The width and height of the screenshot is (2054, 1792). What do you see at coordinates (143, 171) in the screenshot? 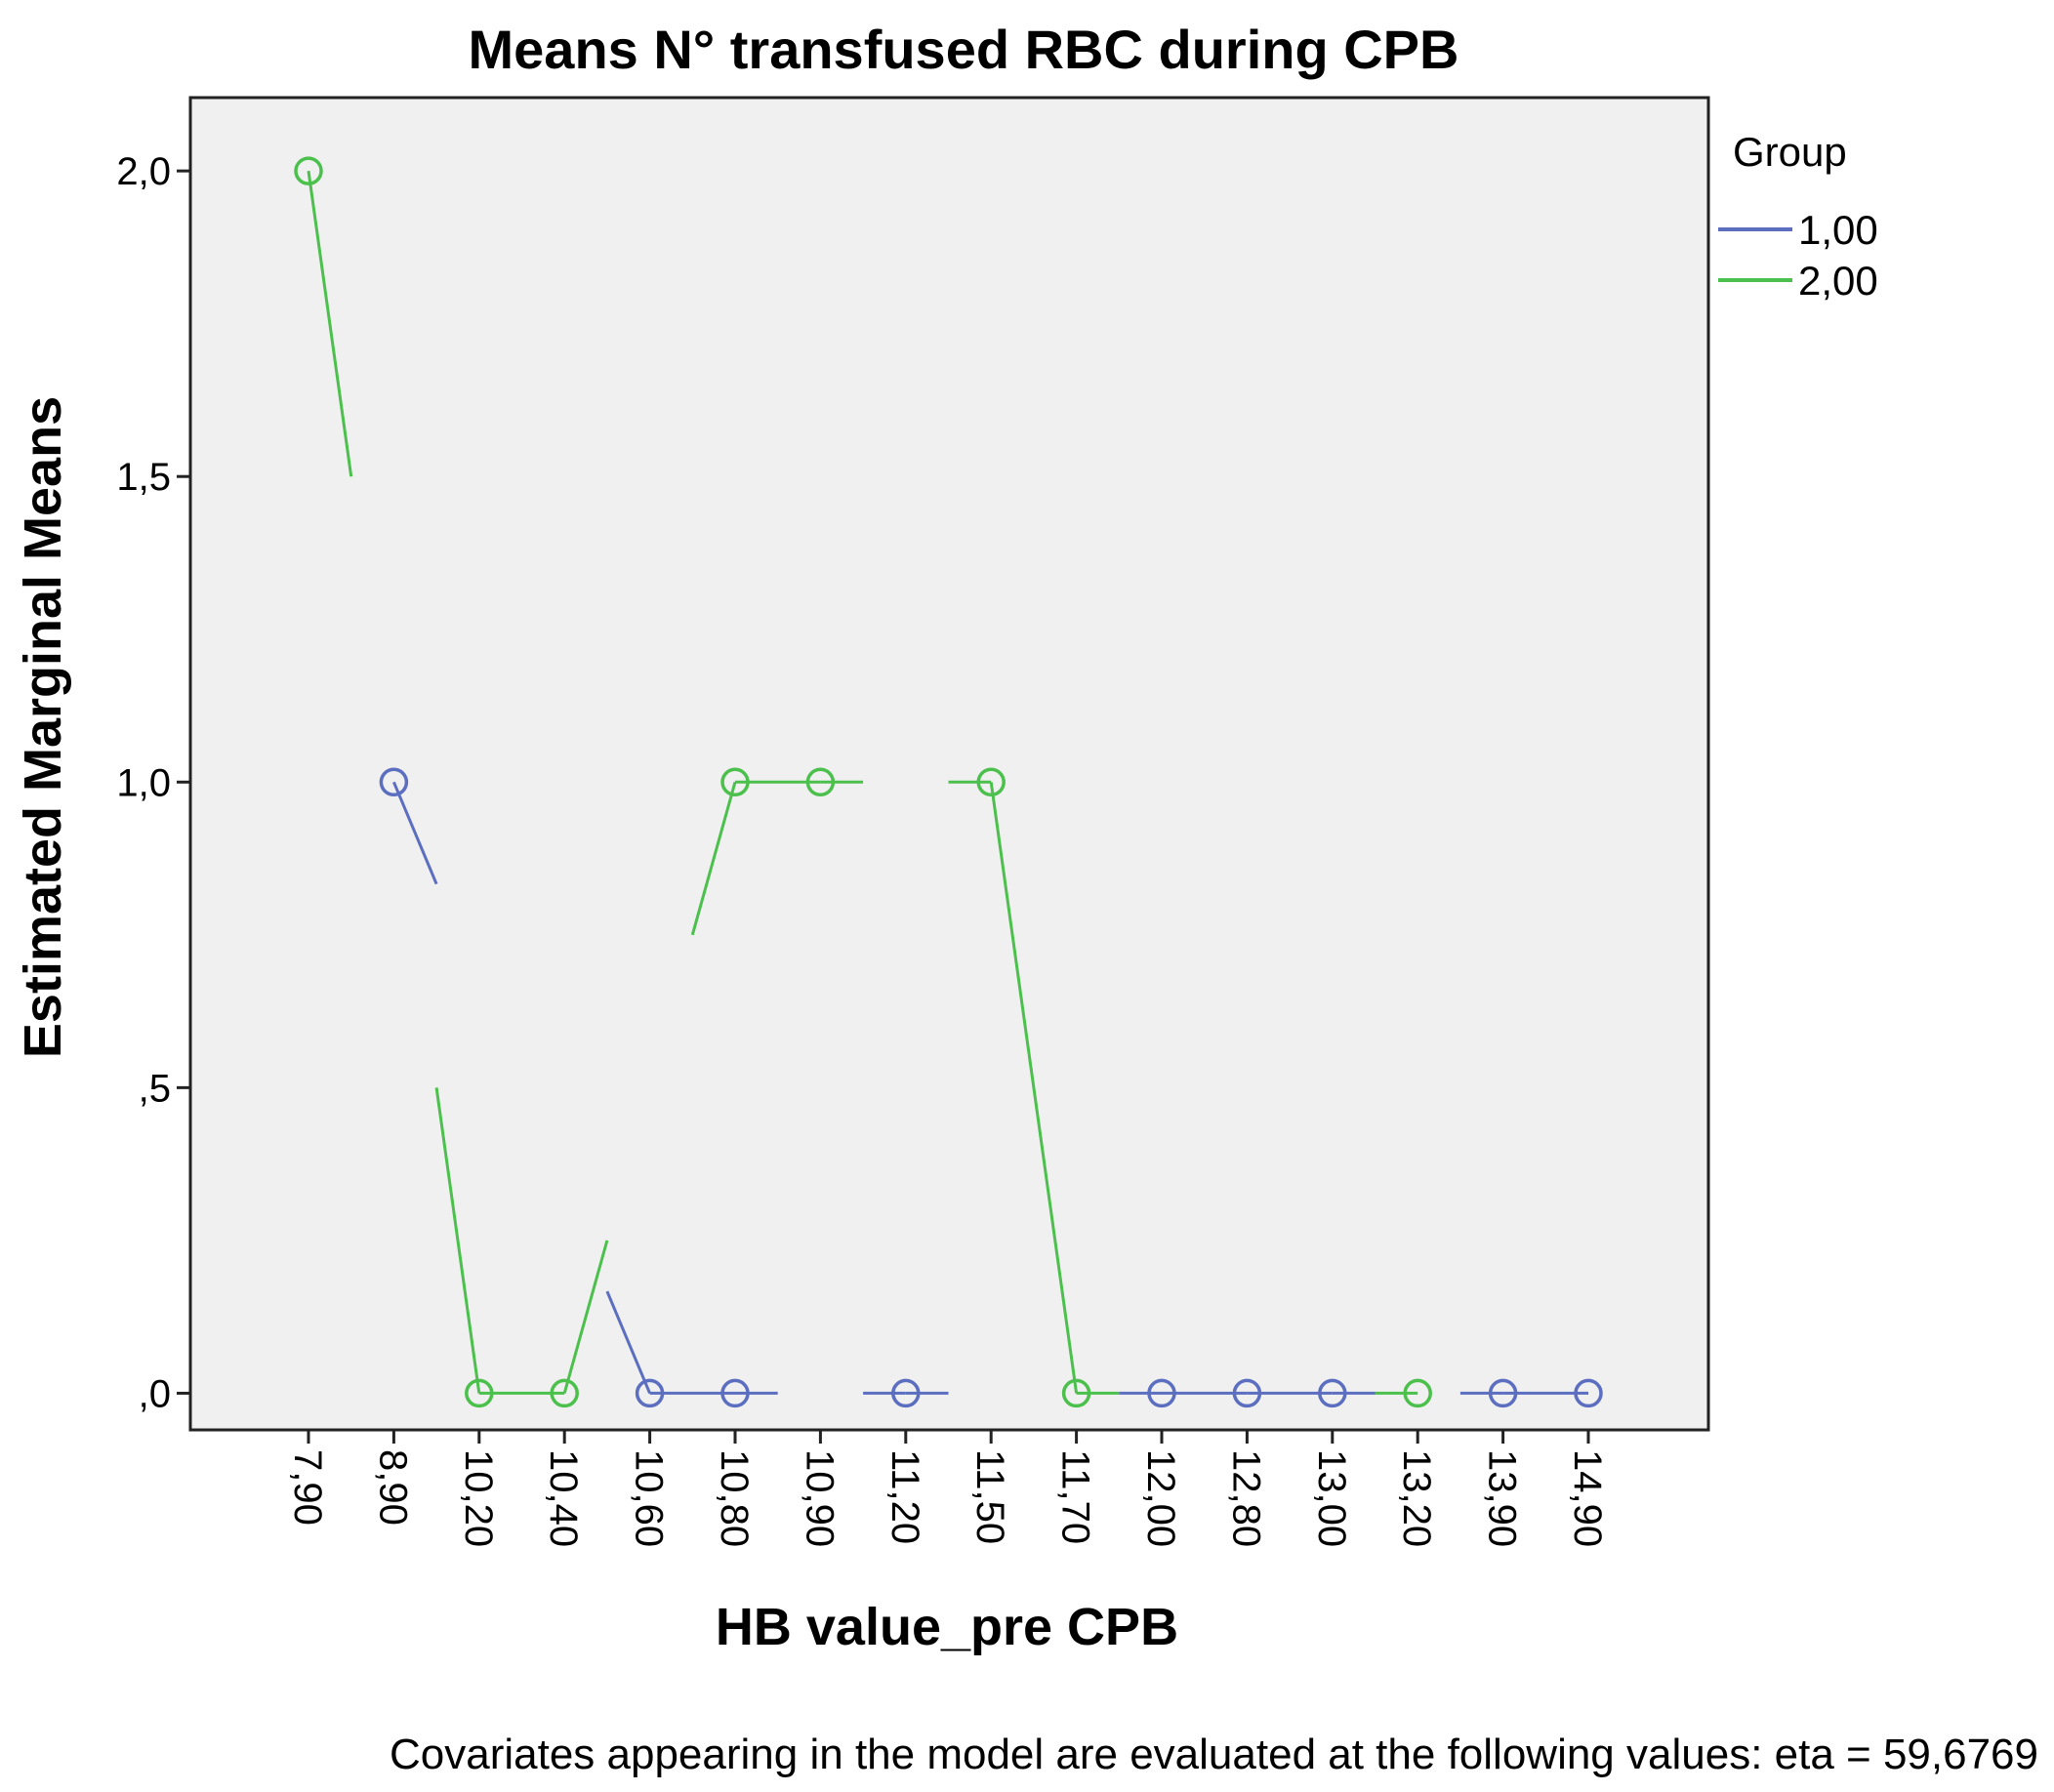
I see `y-tick-label-4: 2,0` at bounding box center [143, 171].